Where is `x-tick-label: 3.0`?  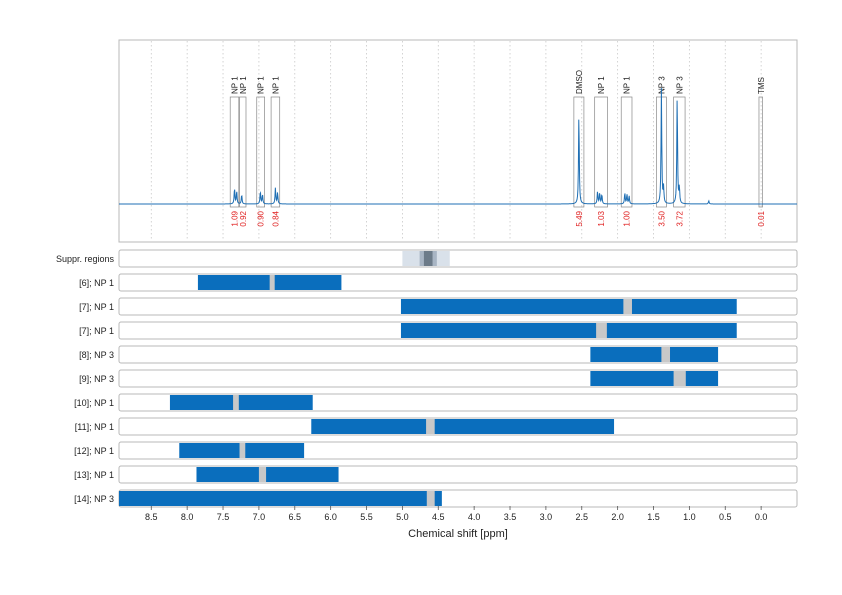 x-tick-label: 3.0 is located at coordinates (546, 517).